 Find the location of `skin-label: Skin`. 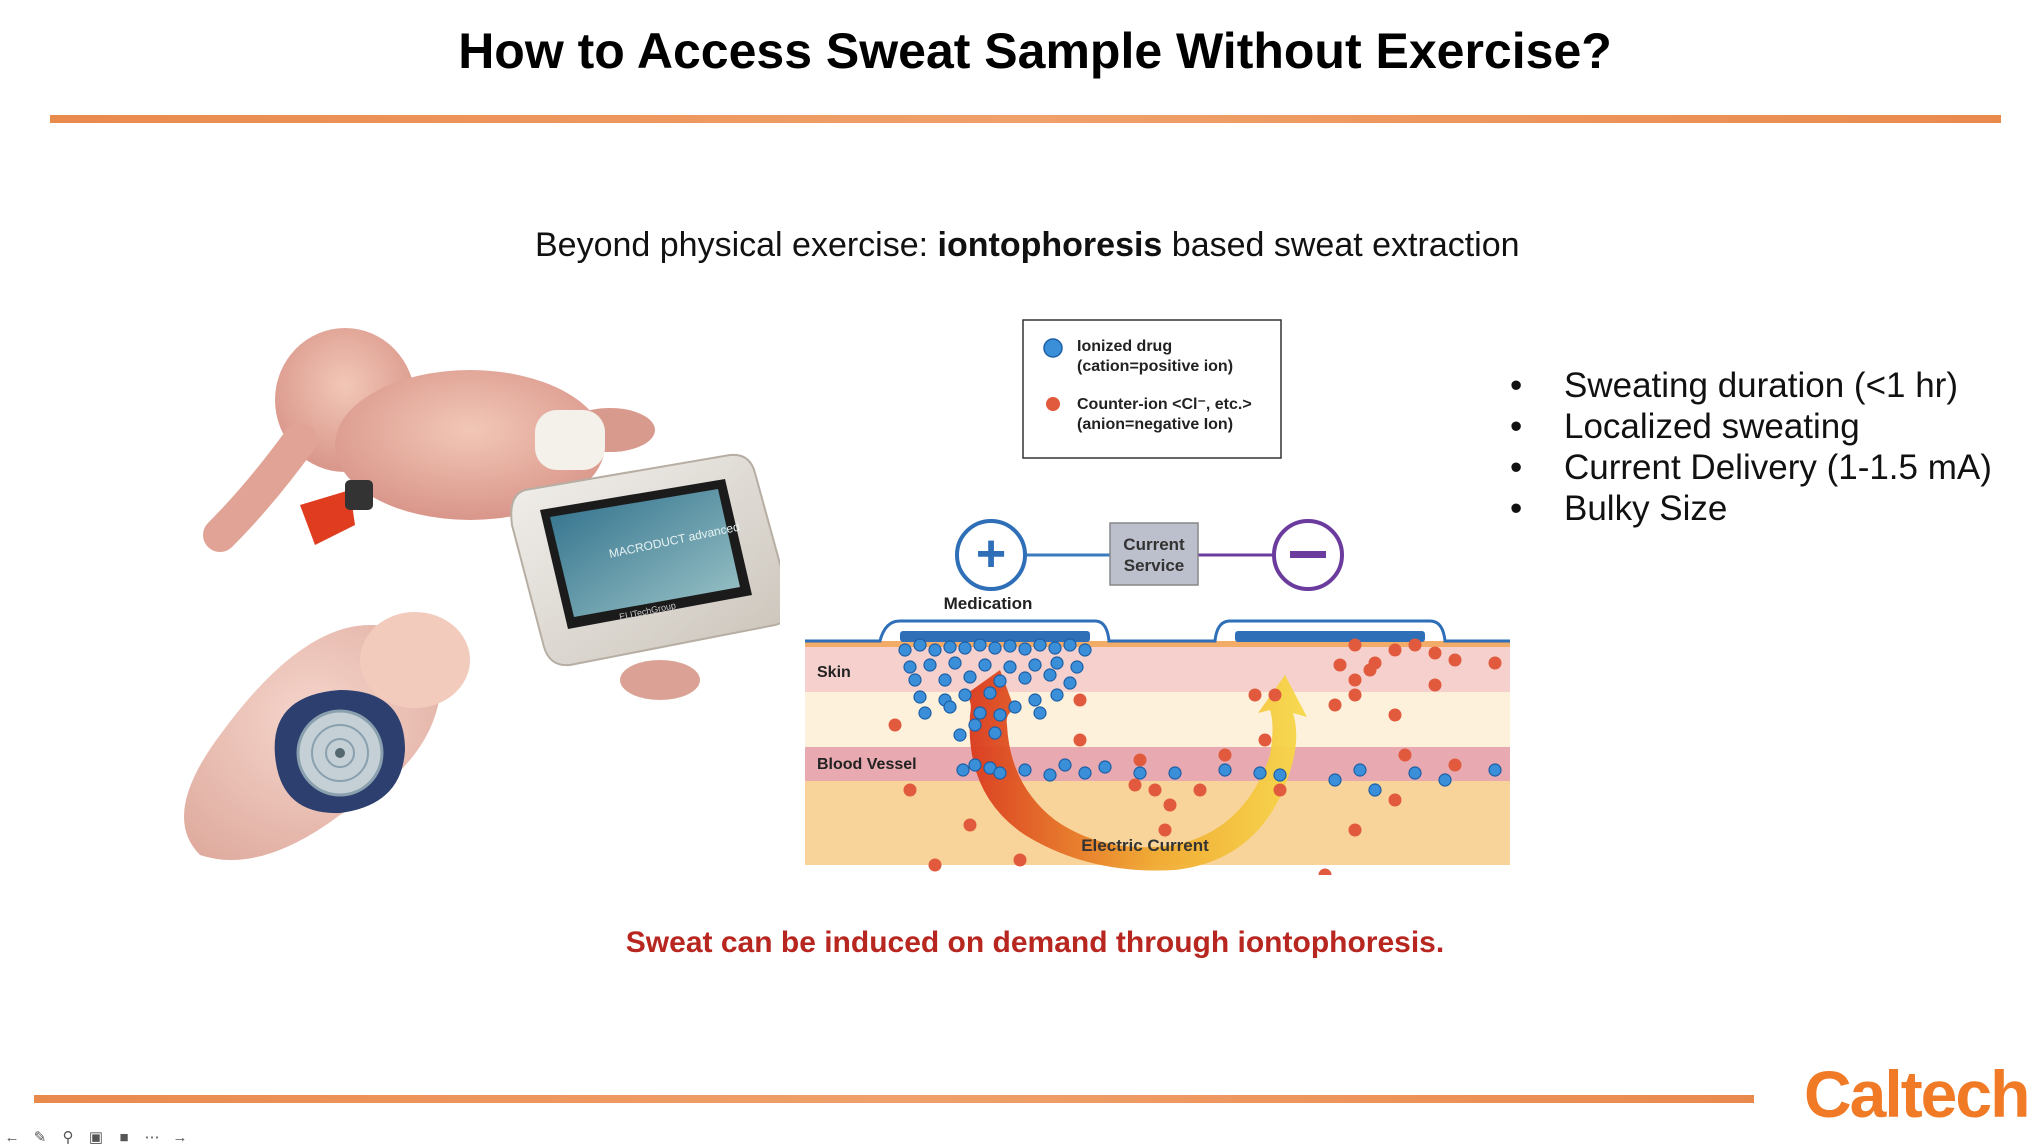

skin-label: Skin is located at coordinates (834, 672).